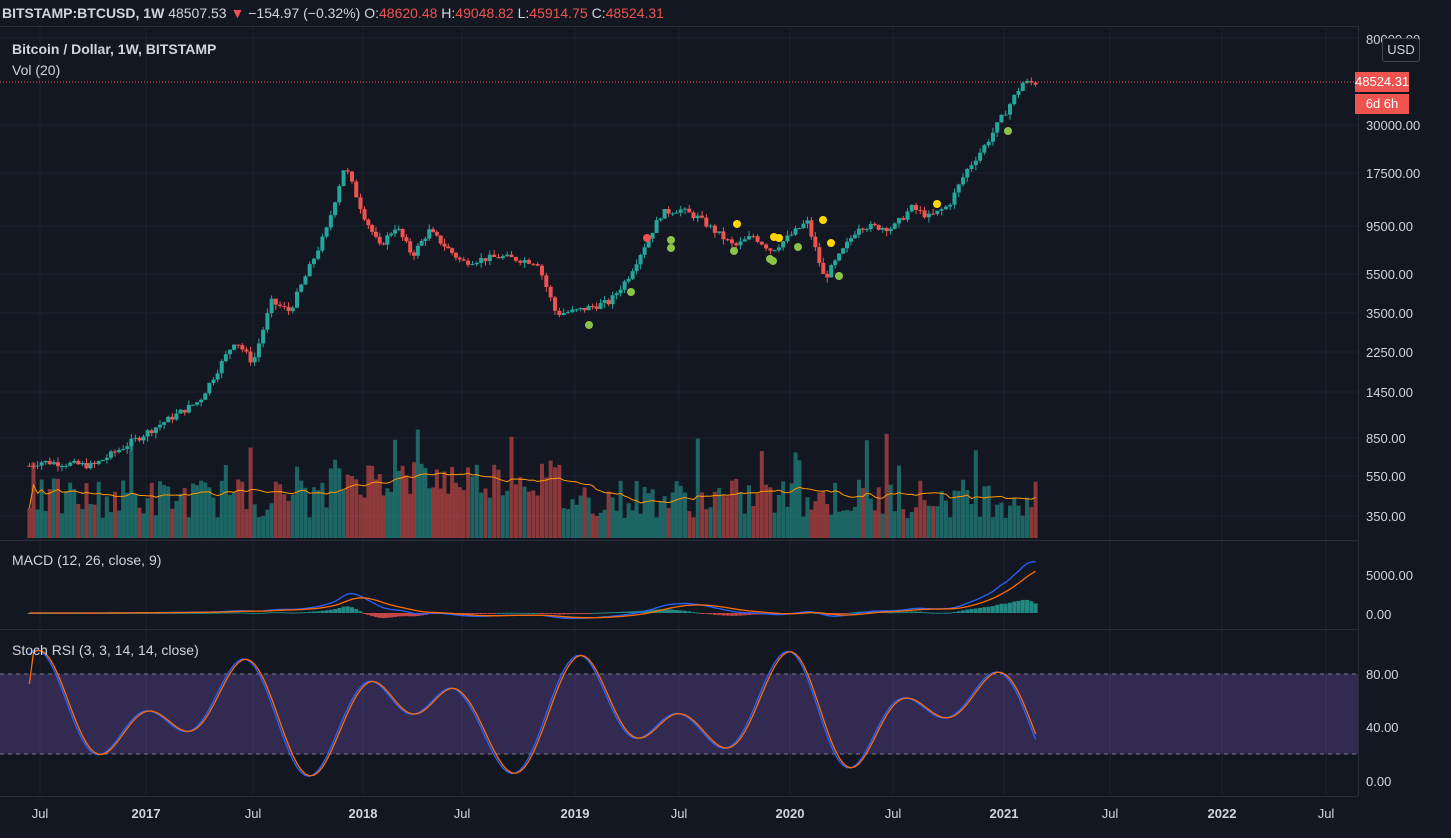 This screenshot has height=838, width=1451. Describe the element at coordinates (679, 796) in the screenshot. I see `panel-divider-time` at that location.